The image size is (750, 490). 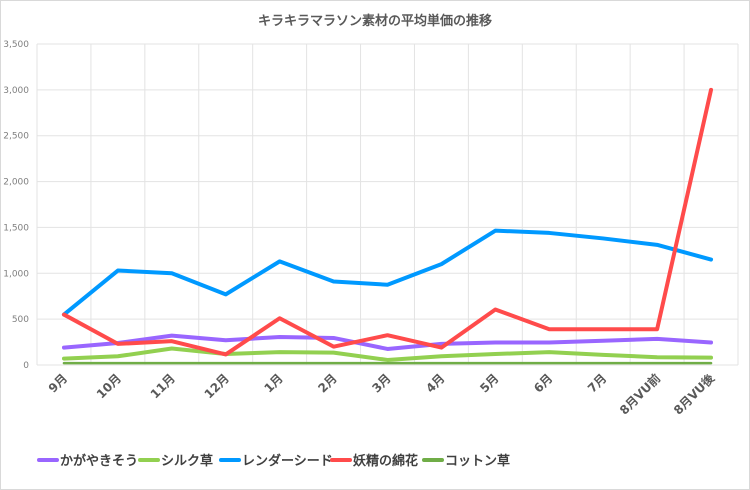 What do you see at coordinates (374, 21) in the screenshot?
I see `chart-title: キラキラマラソン素材の平均単価の推移` at bounding box center [374, 21].